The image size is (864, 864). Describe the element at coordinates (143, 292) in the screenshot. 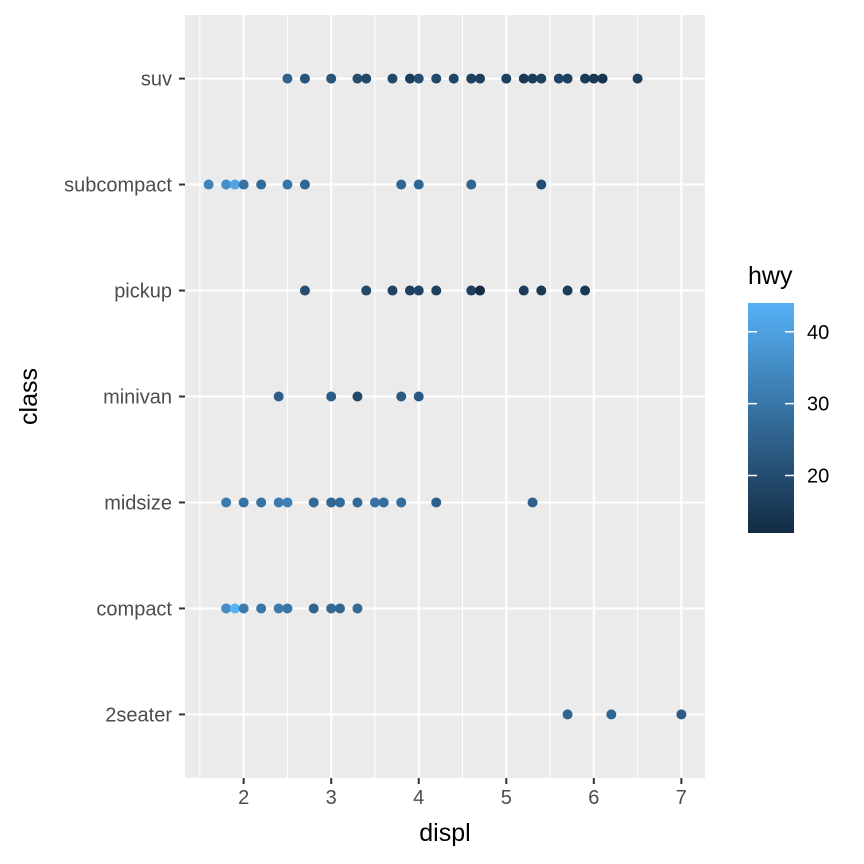

I see `y-tick-label: pickup` at that location.